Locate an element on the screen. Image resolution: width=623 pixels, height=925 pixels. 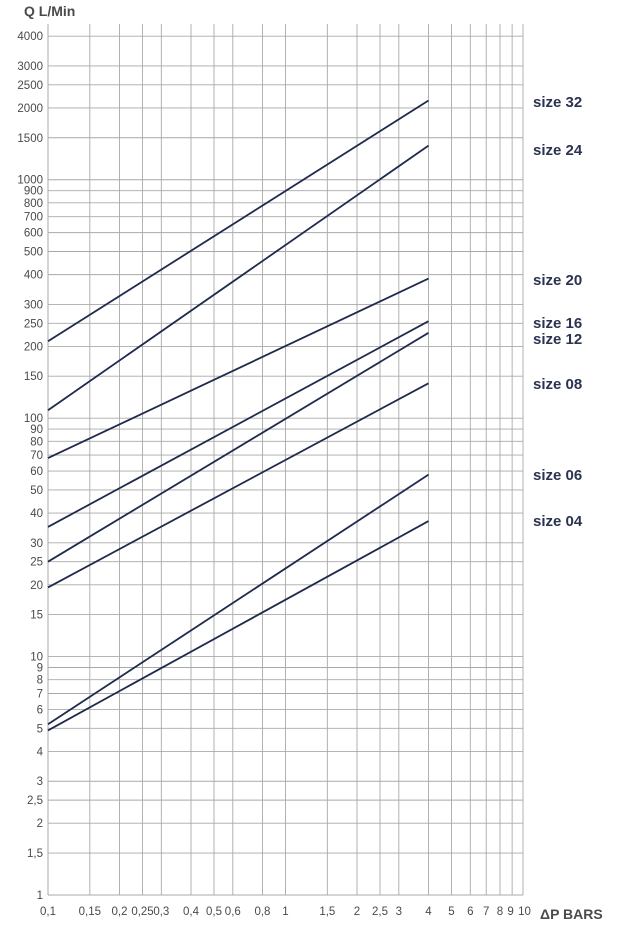
x-tick-label: 0,4 is located at coordinates (191, 912).